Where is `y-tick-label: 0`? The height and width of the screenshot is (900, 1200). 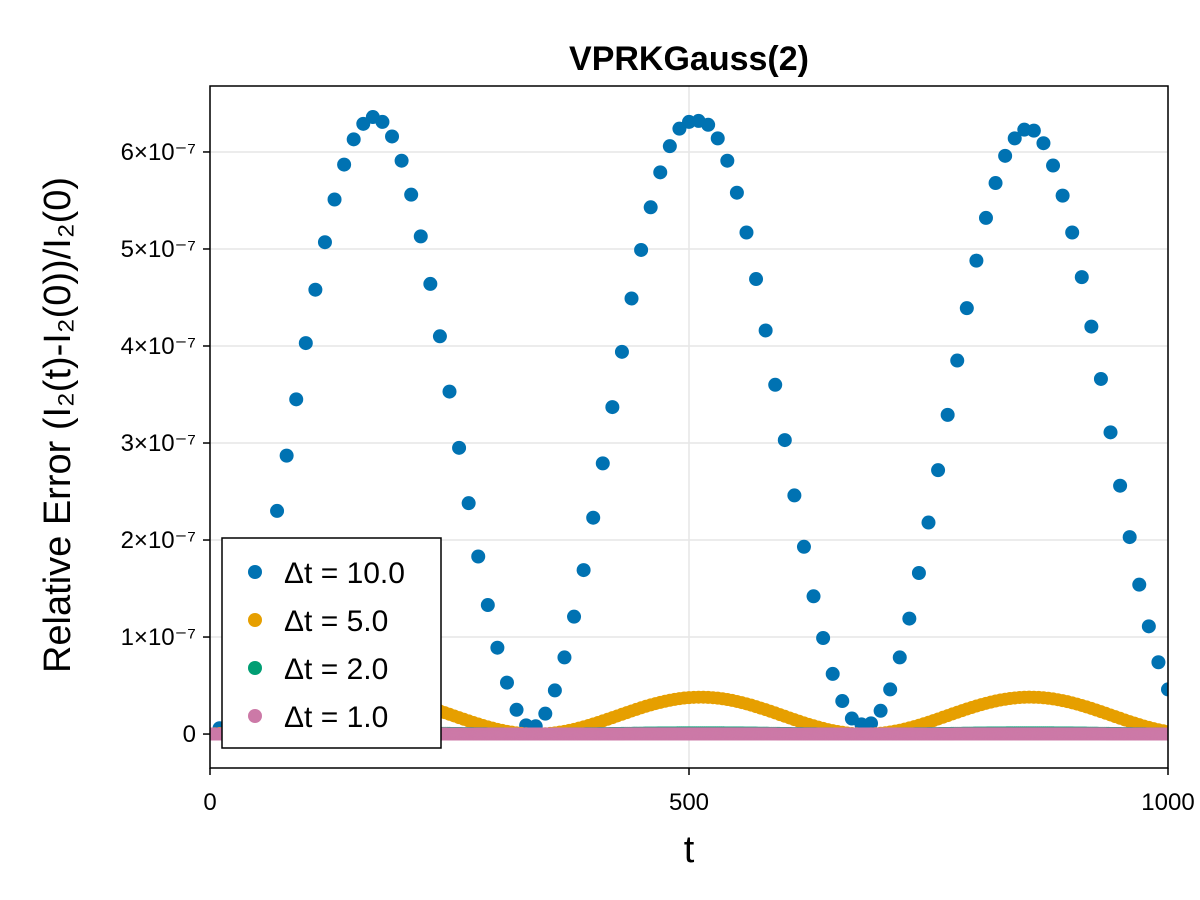
y-tick-label: 0 is located at coordinates (189, 734).